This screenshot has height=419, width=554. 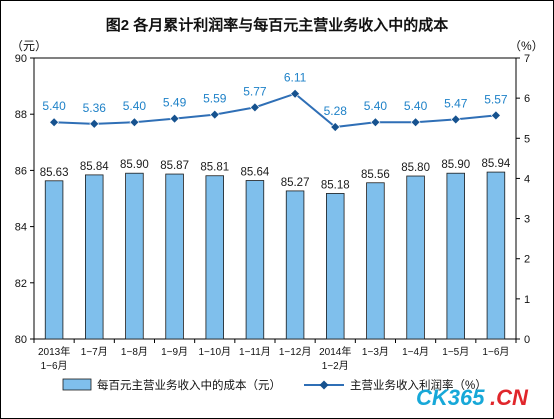 What do you see at coordinates (94, 167) in the screenshot?
I see `cost-bar-label: 85.84` at bounding box center [94, 167].